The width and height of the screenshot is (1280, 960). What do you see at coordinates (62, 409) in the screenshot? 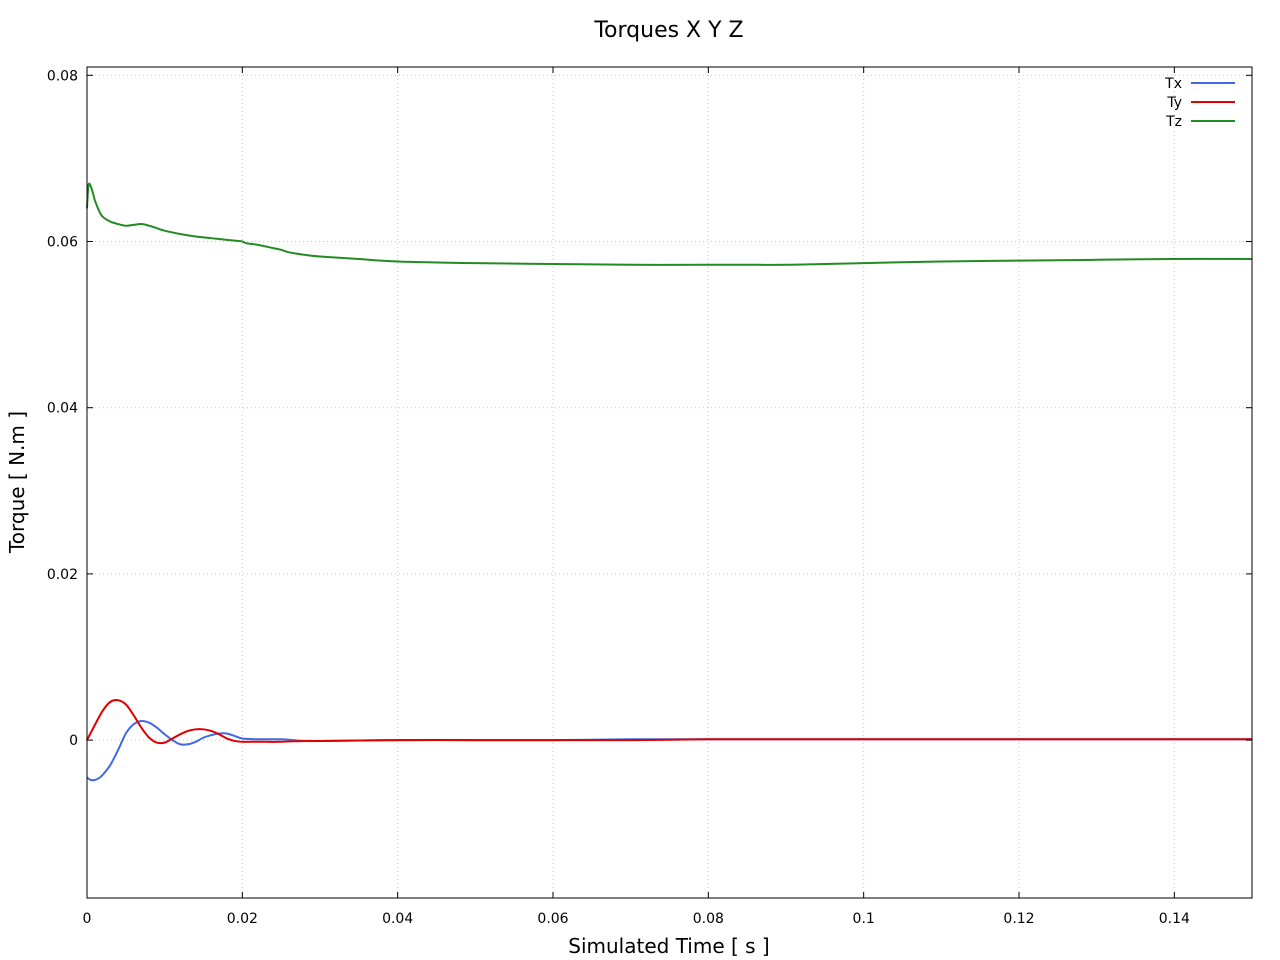
I see `y-tick-label: 0.04` at bounding box center [62, 409].